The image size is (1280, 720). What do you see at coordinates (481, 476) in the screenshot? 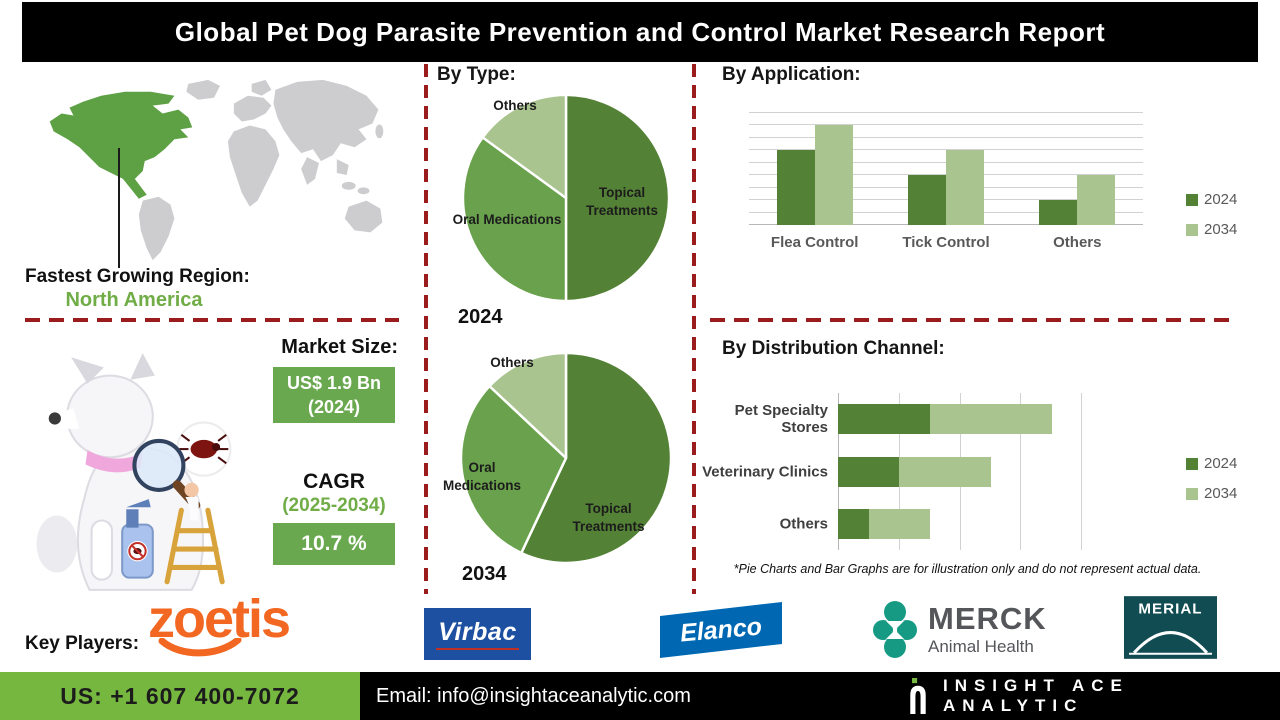
I see `pie2-oral-label: Oral Medications` at bounding box center [481, 476].